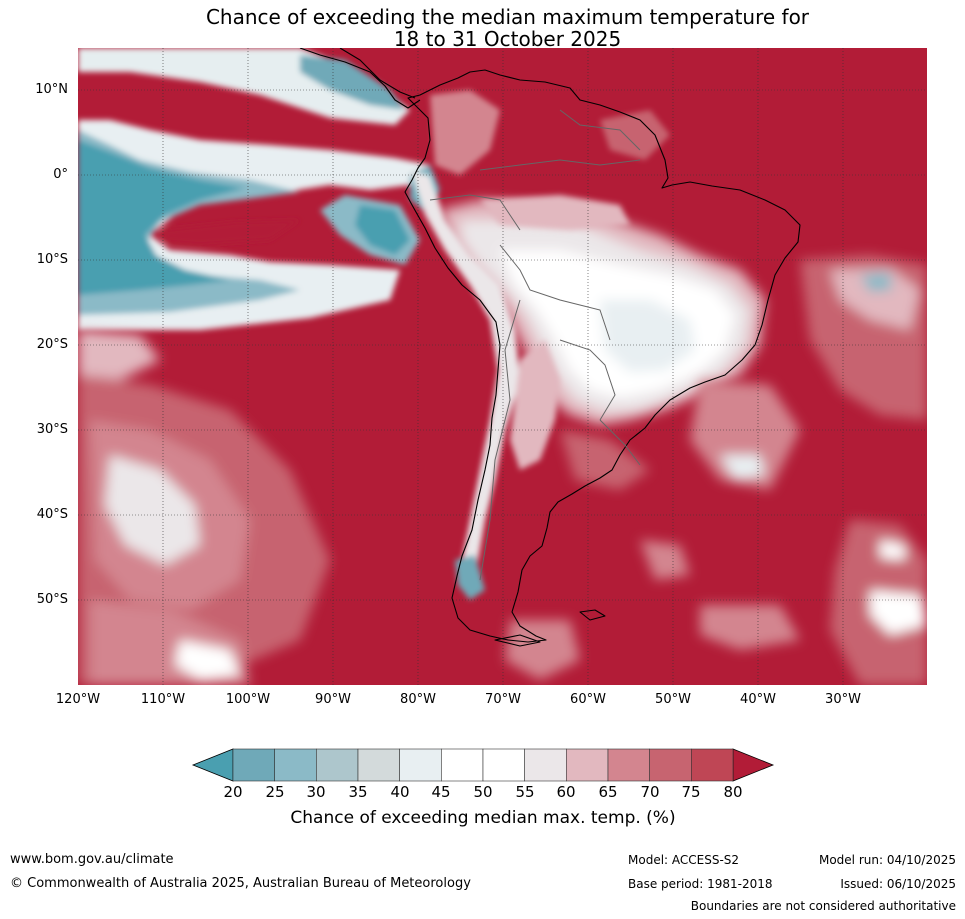 Image resolution: width=965 pixels, height=919 pixels. What do you see at coordinates (248, 699) in the screenshot?
I see `lon-label-100w: 100°W` at bounding box center [248, 699].